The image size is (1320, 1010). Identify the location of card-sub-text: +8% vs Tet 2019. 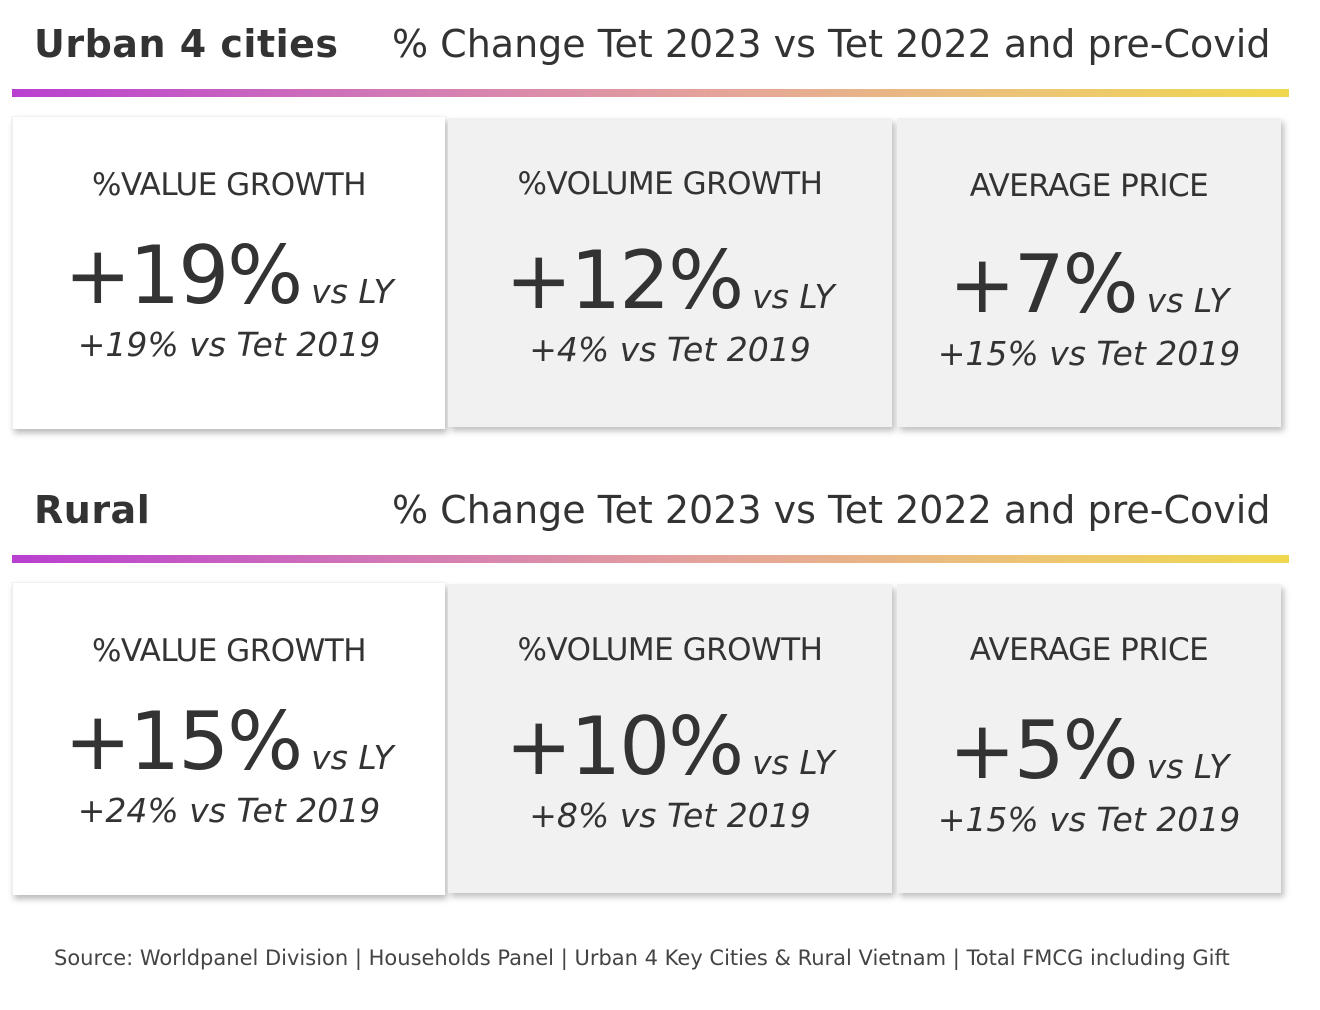
(670, 815).